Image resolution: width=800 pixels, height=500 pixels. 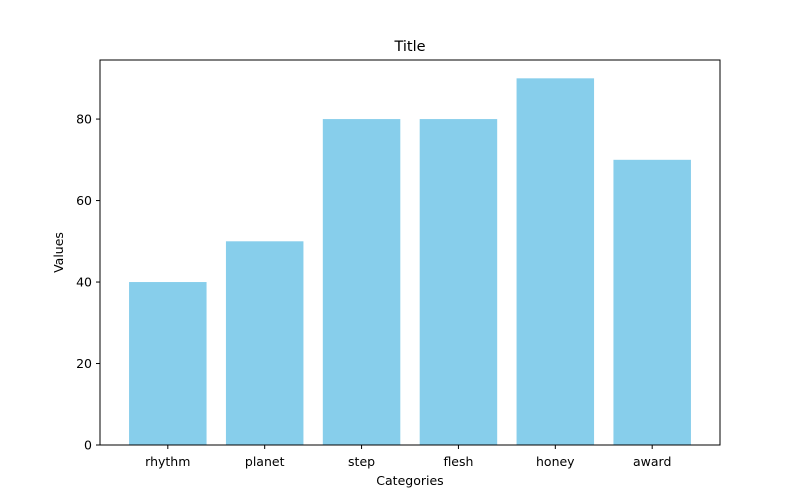 I want to click on bar-step, so click(x=361, y=282).